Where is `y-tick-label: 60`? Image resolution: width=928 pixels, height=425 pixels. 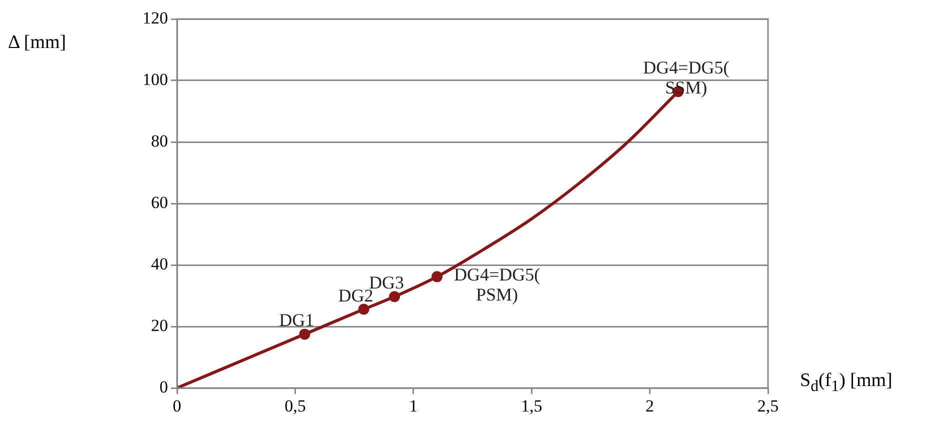 y-tick-label: 60 is located at coordinates (159, 202).